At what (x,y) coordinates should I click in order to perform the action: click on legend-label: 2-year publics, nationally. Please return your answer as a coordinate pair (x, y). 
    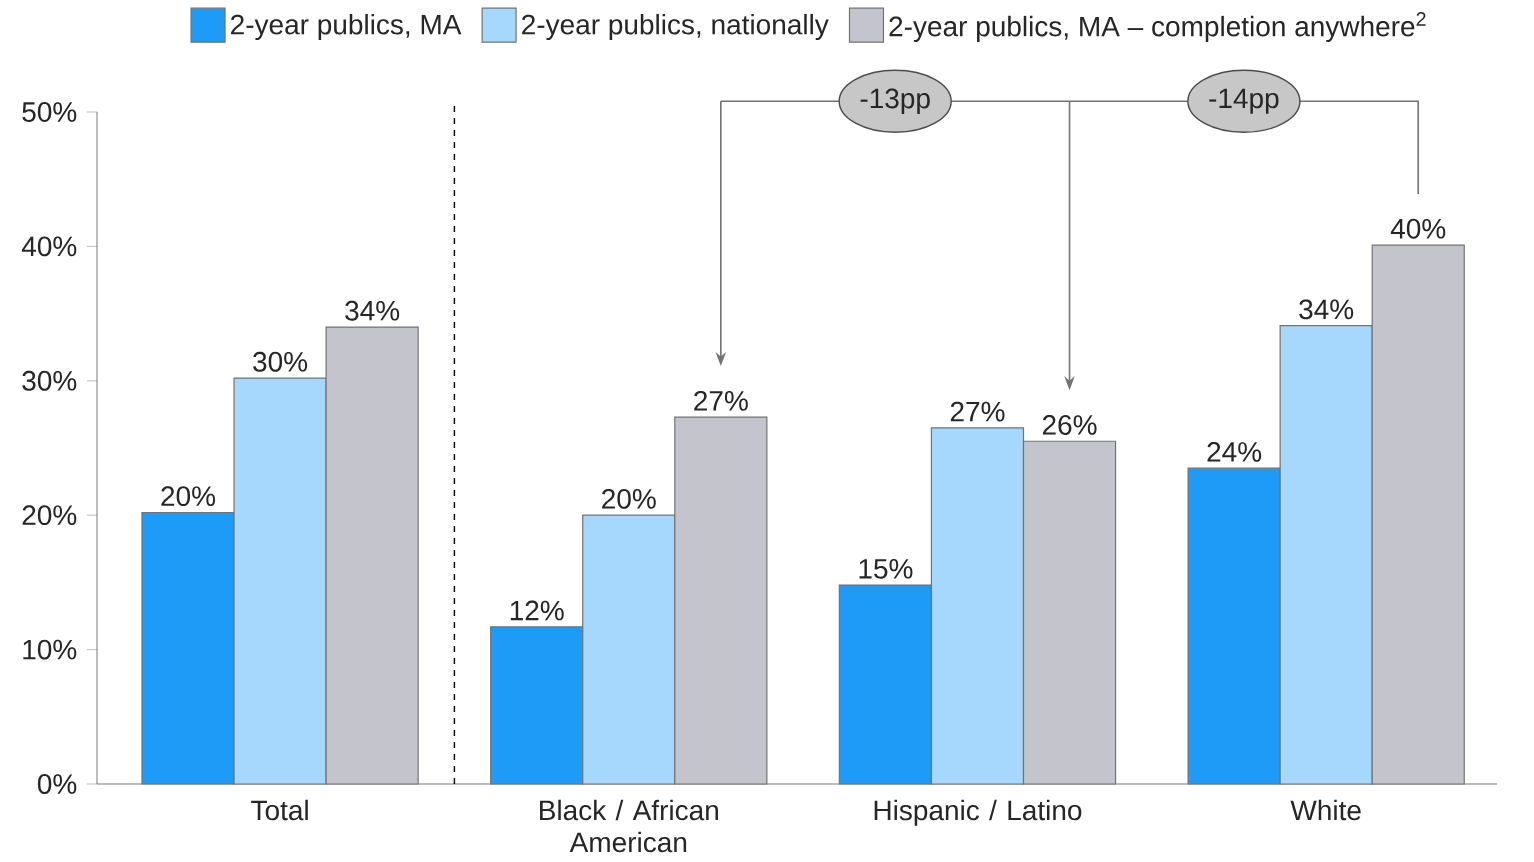
    Looking at the image, I should click on (675, 27).